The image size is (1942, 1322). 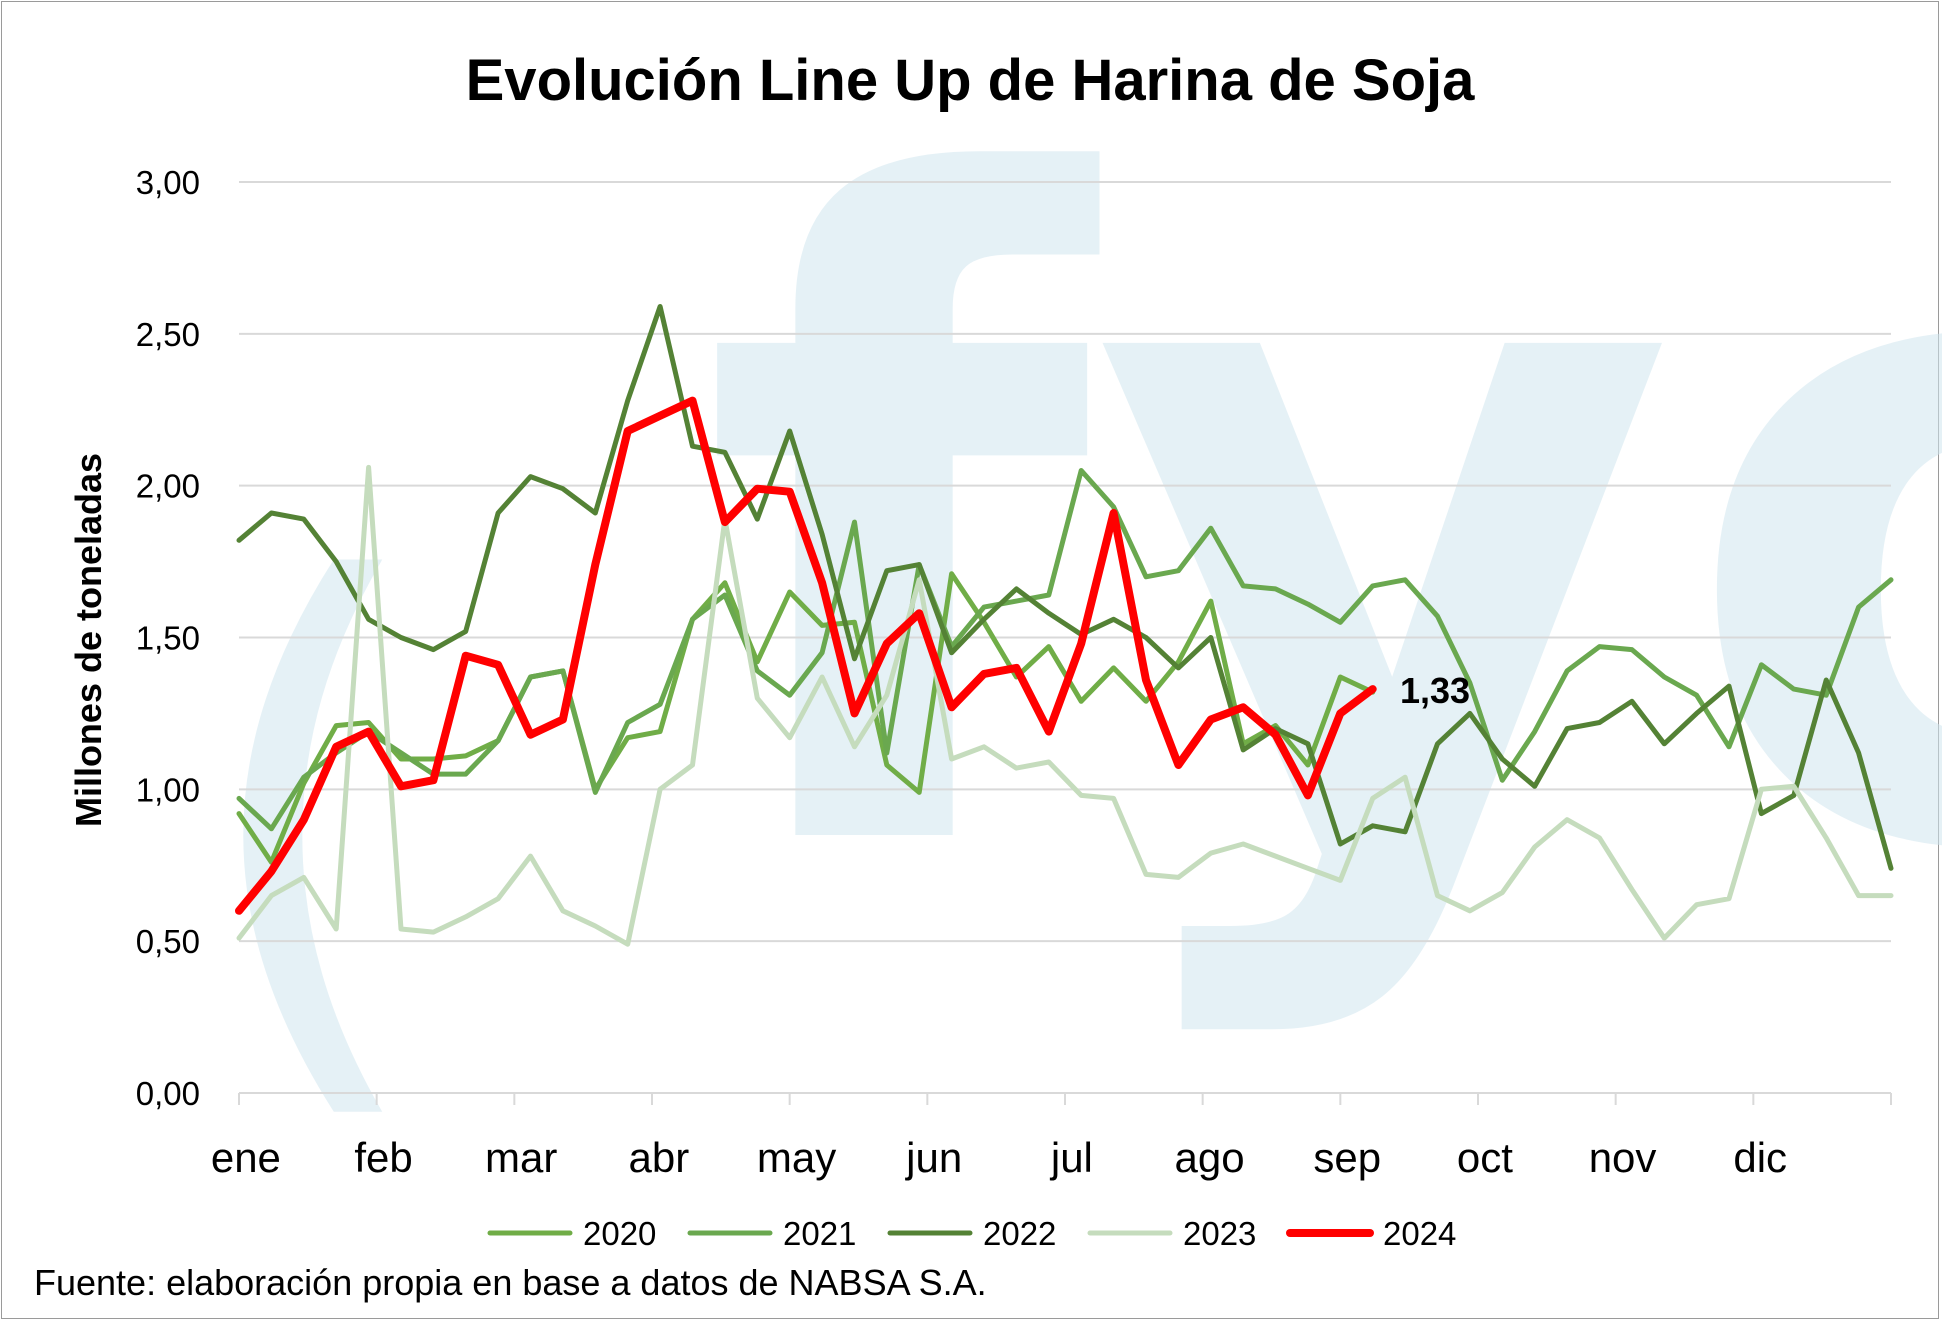 I want to click on legend-label-2021: 2021, so click(x=819, y=1233).